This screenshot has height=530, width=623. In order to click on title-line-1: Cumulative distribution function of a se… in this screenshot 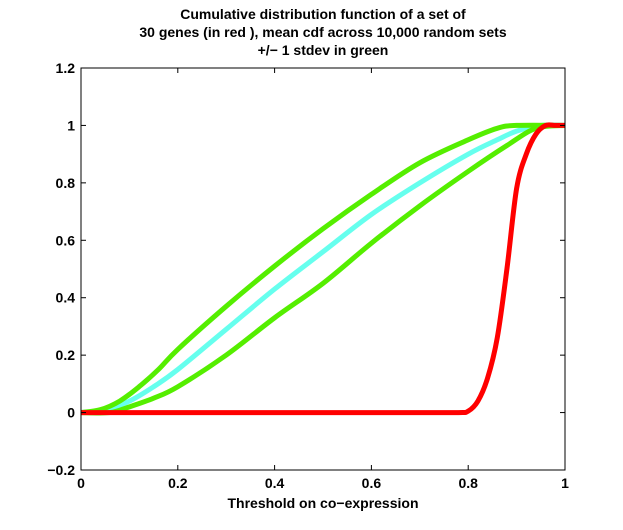, I will do `click(323, 14)`.